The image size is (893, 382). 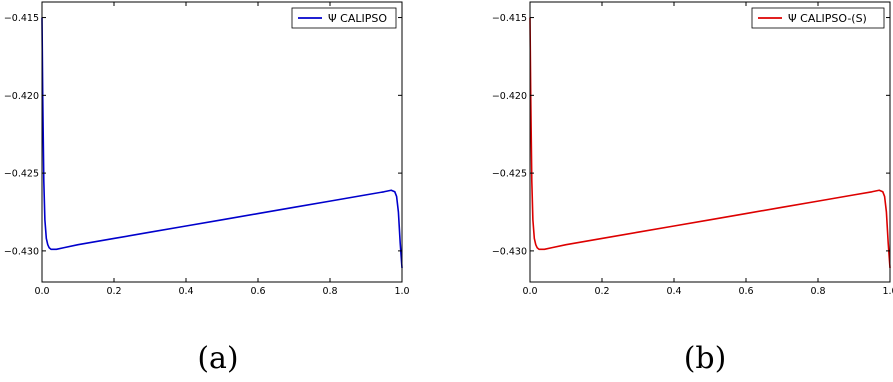 What do you see at coordinates (217, 358) in the screenshot?
I see `panel-caption: (a)` at bounding box center [217, 358].